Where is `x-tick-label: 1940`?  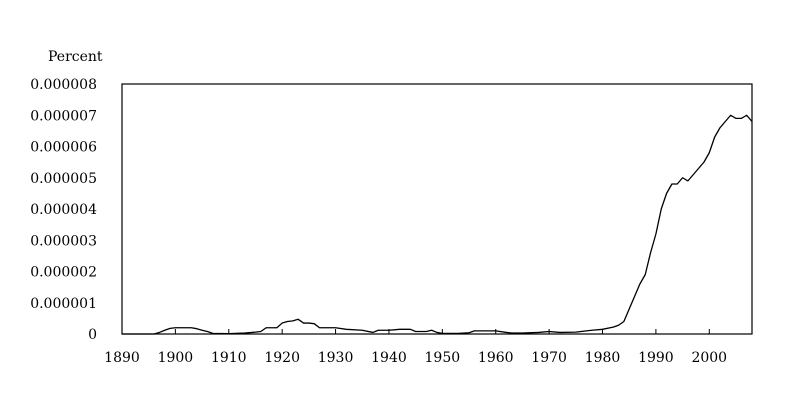 x-tick-label: 1940 is located at coordinates (389, 358).